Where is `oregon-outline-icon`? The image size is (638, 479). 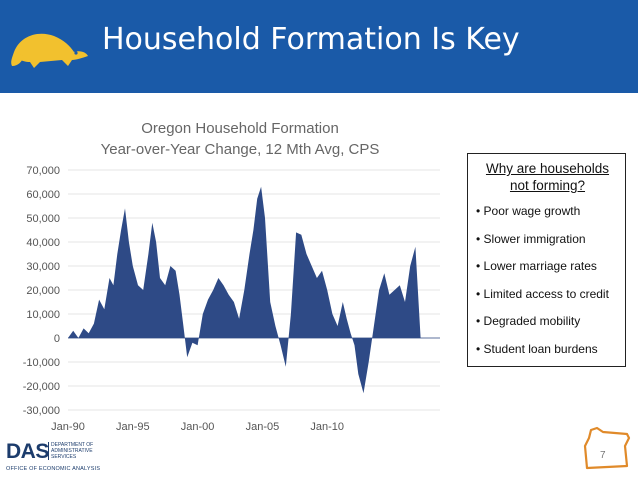
oregon-outline-icon is located at coordinates (607, 448).